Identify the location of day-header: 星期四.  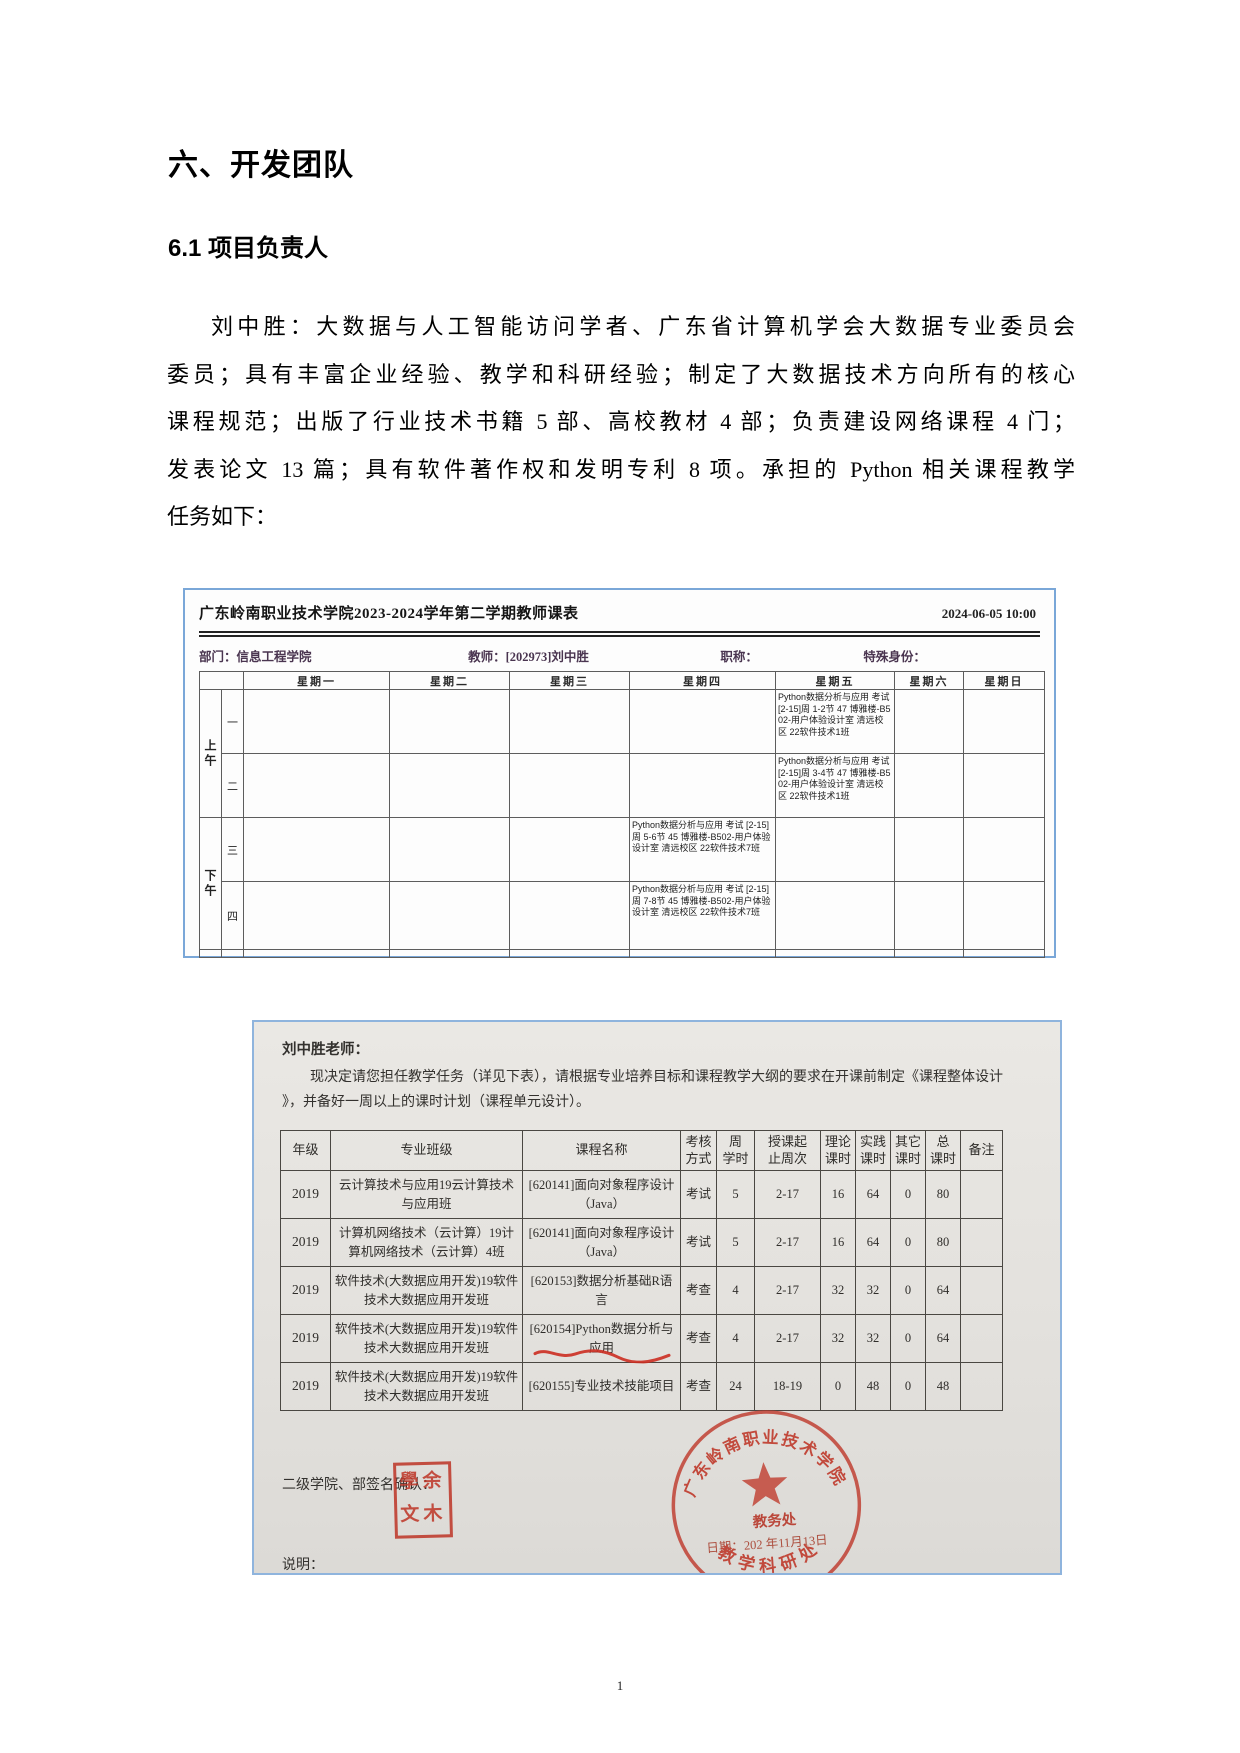
(702, 680).